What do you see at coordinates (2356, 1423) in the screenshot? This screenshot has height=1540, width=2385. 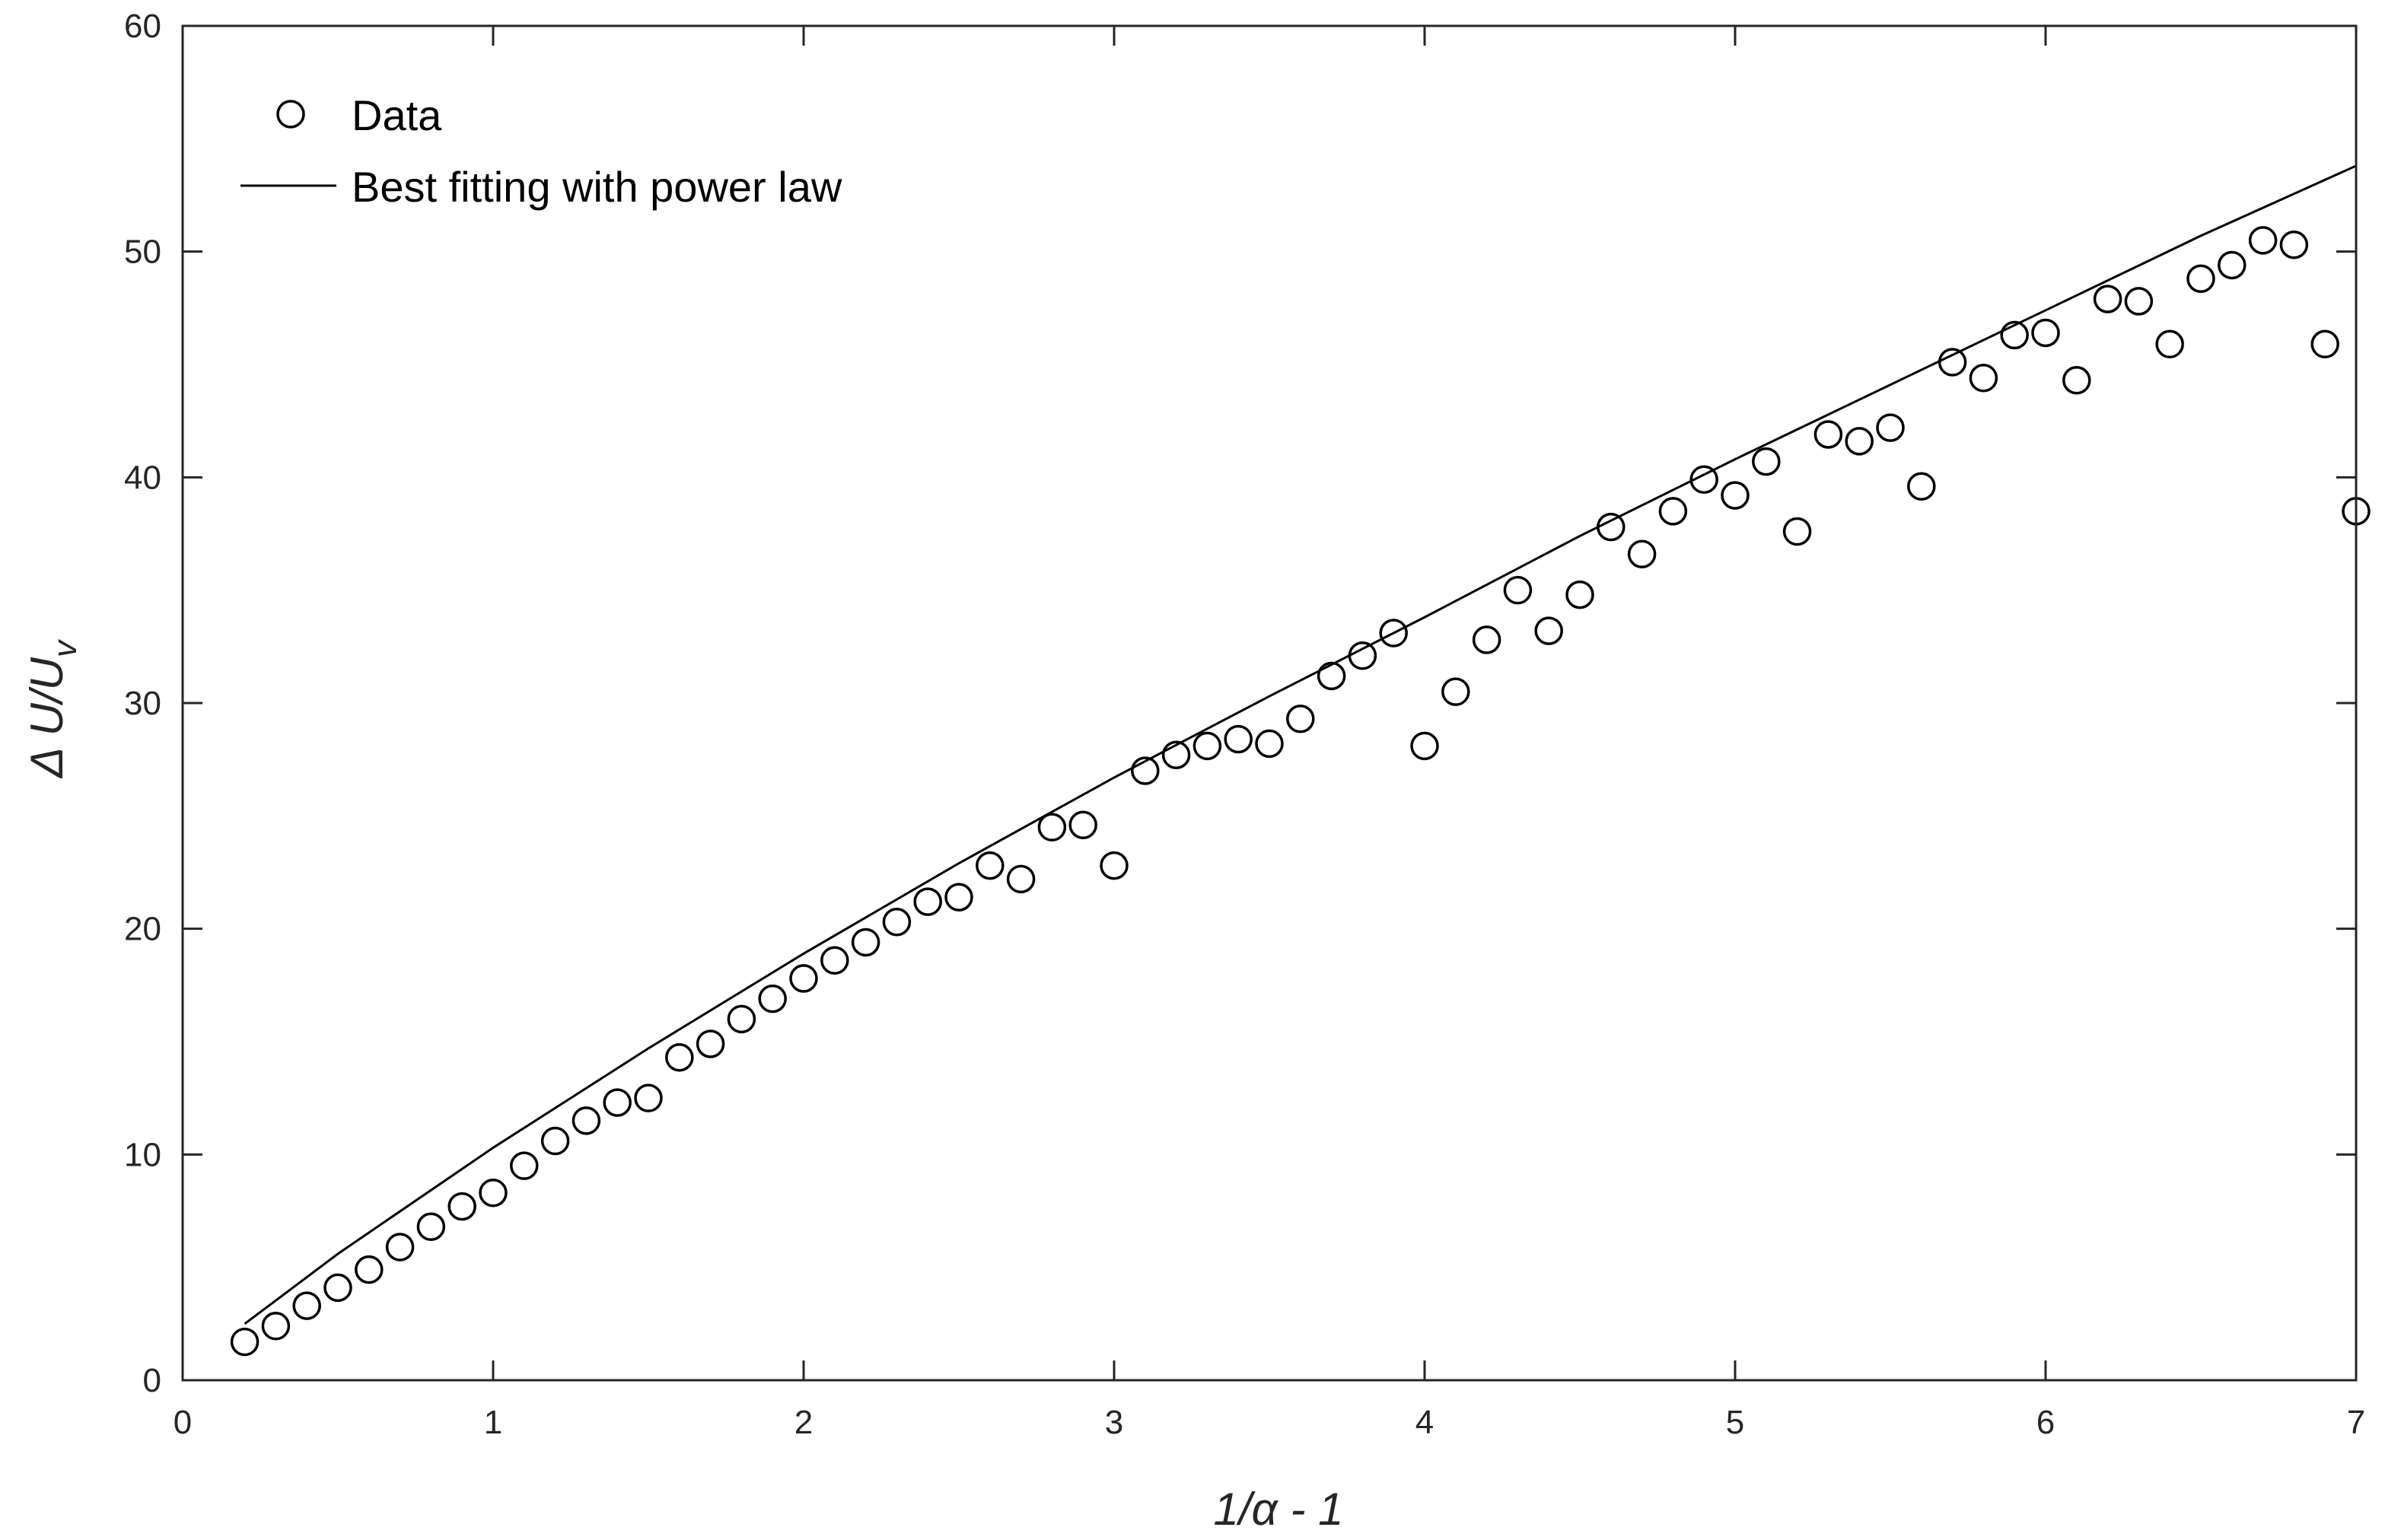 I see `x-tick-label: 7` at bounding box center [2356, 1423].